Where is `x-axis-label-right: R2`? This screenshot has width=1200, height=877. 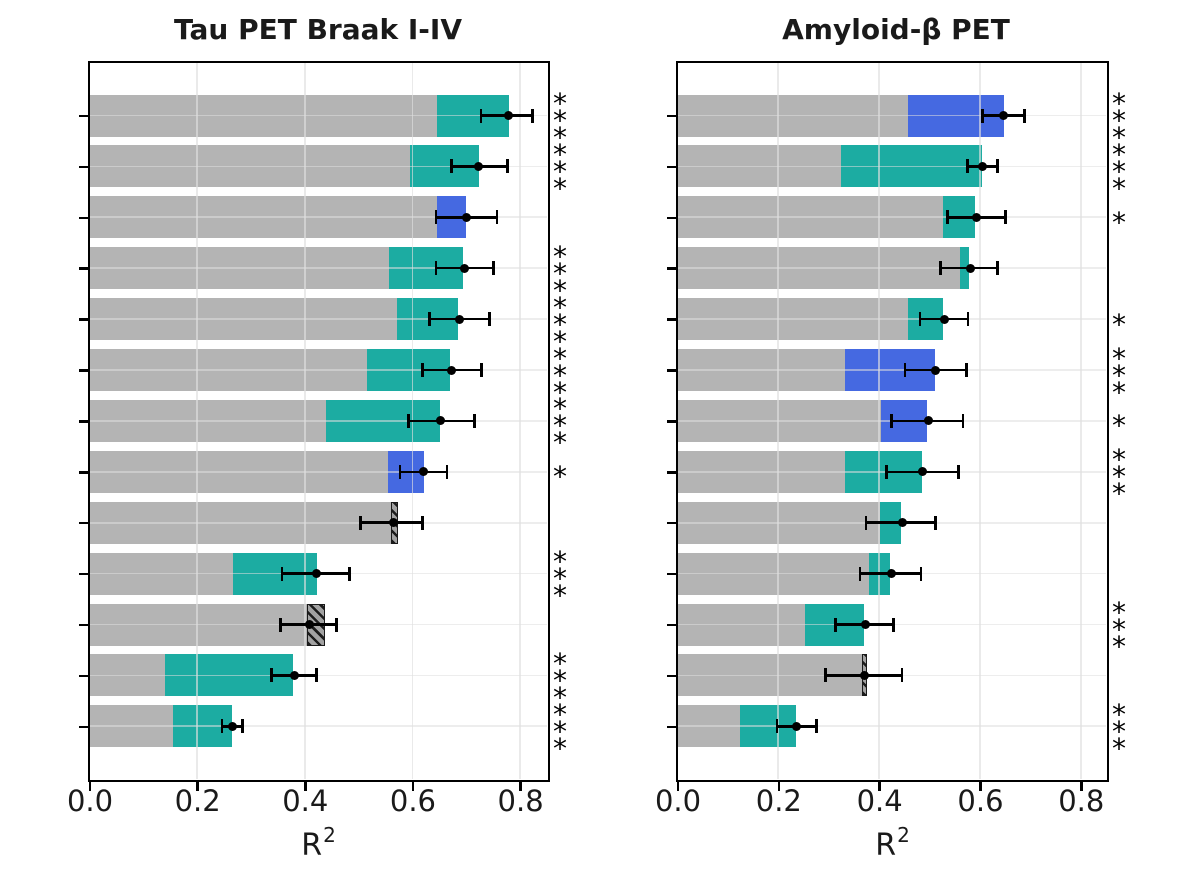 x-axis-label-right: R2 is located at coordinates (892, 844).